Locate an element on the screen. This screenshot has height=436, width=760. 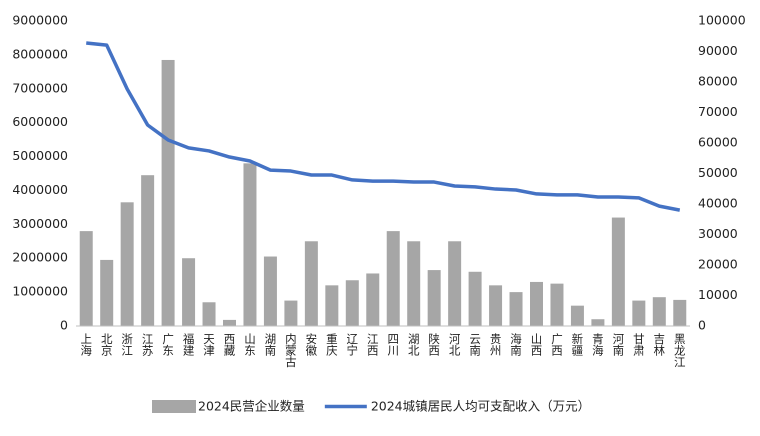
y2-tick-label: 80000 is located at coordinates (718, 81).